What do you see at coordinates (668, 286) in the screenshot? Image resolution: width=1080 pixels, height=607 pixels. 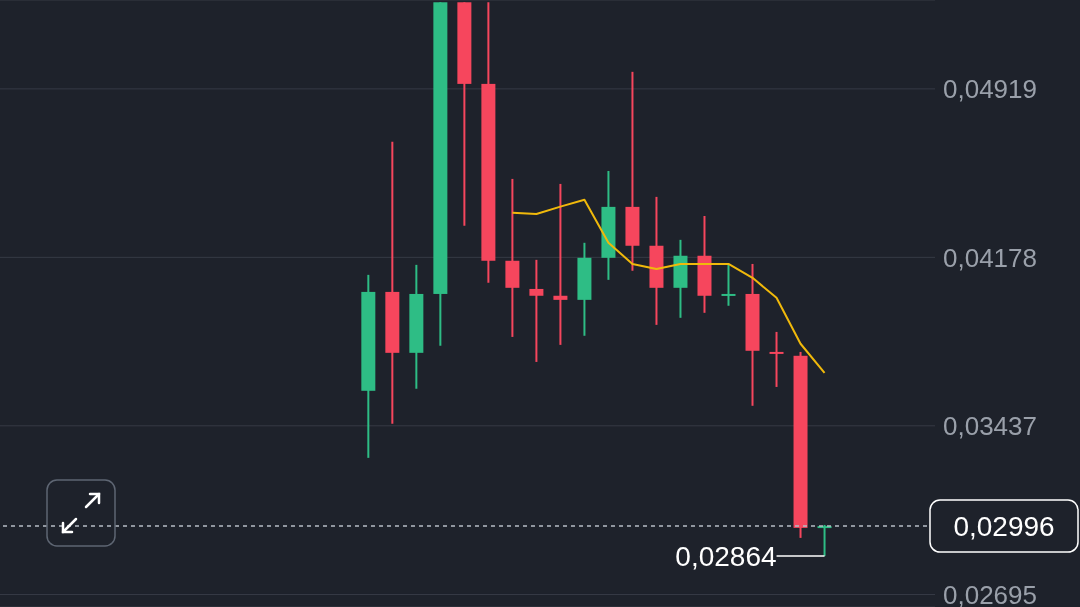 I see `line-series` at bounding box center [668, 286].